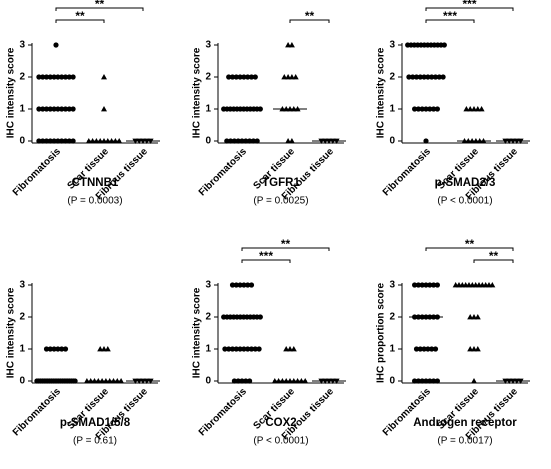 The image size is (551, 469). Describe the element at coordinates (464, 441) in the screenshot. I see `panel-subtitle: (P = 0.0017)` at that location.